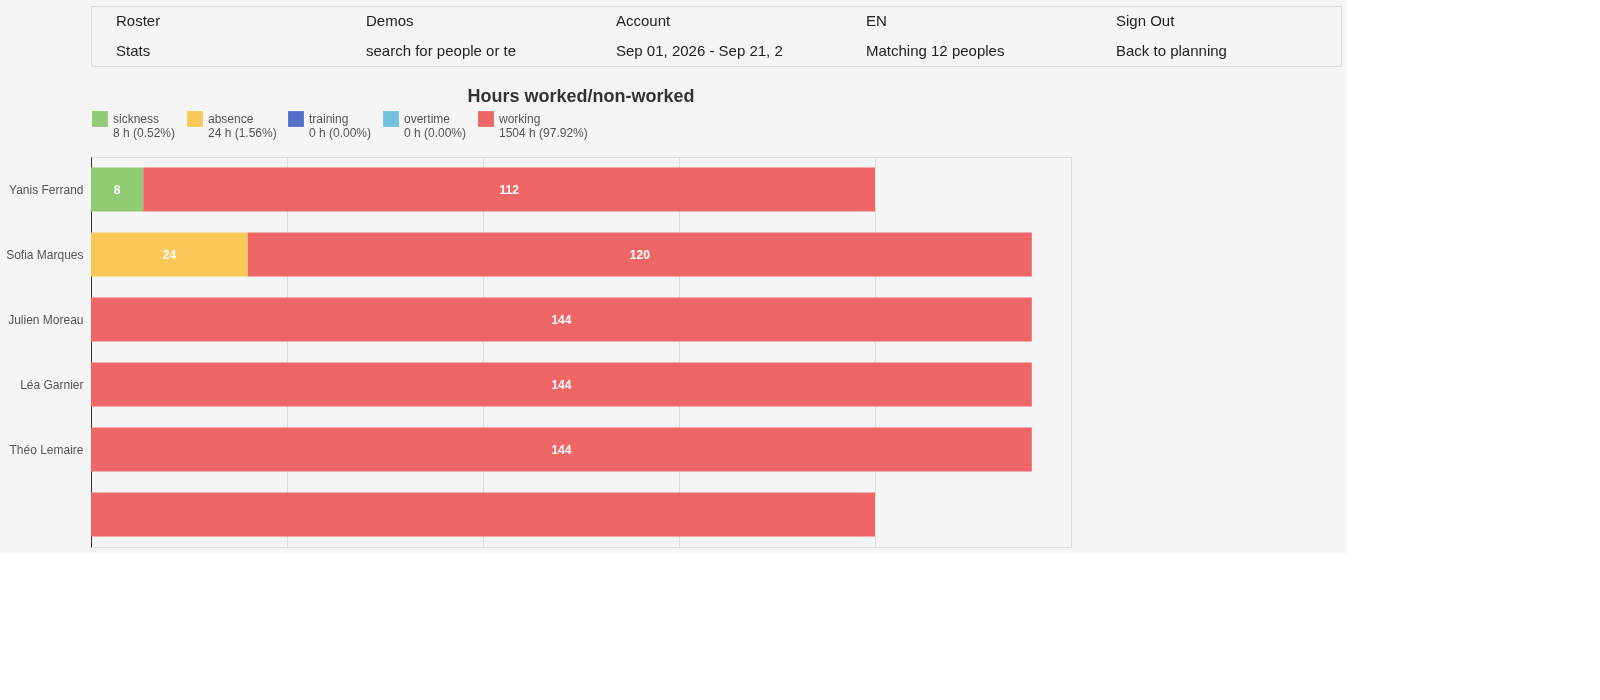 The height and width of the screenshot is (700, 1600). Describe the element at coordinates (543, 126) in the screenshot. I see `legend-label: working 1504 h (97.92%)` at that location.